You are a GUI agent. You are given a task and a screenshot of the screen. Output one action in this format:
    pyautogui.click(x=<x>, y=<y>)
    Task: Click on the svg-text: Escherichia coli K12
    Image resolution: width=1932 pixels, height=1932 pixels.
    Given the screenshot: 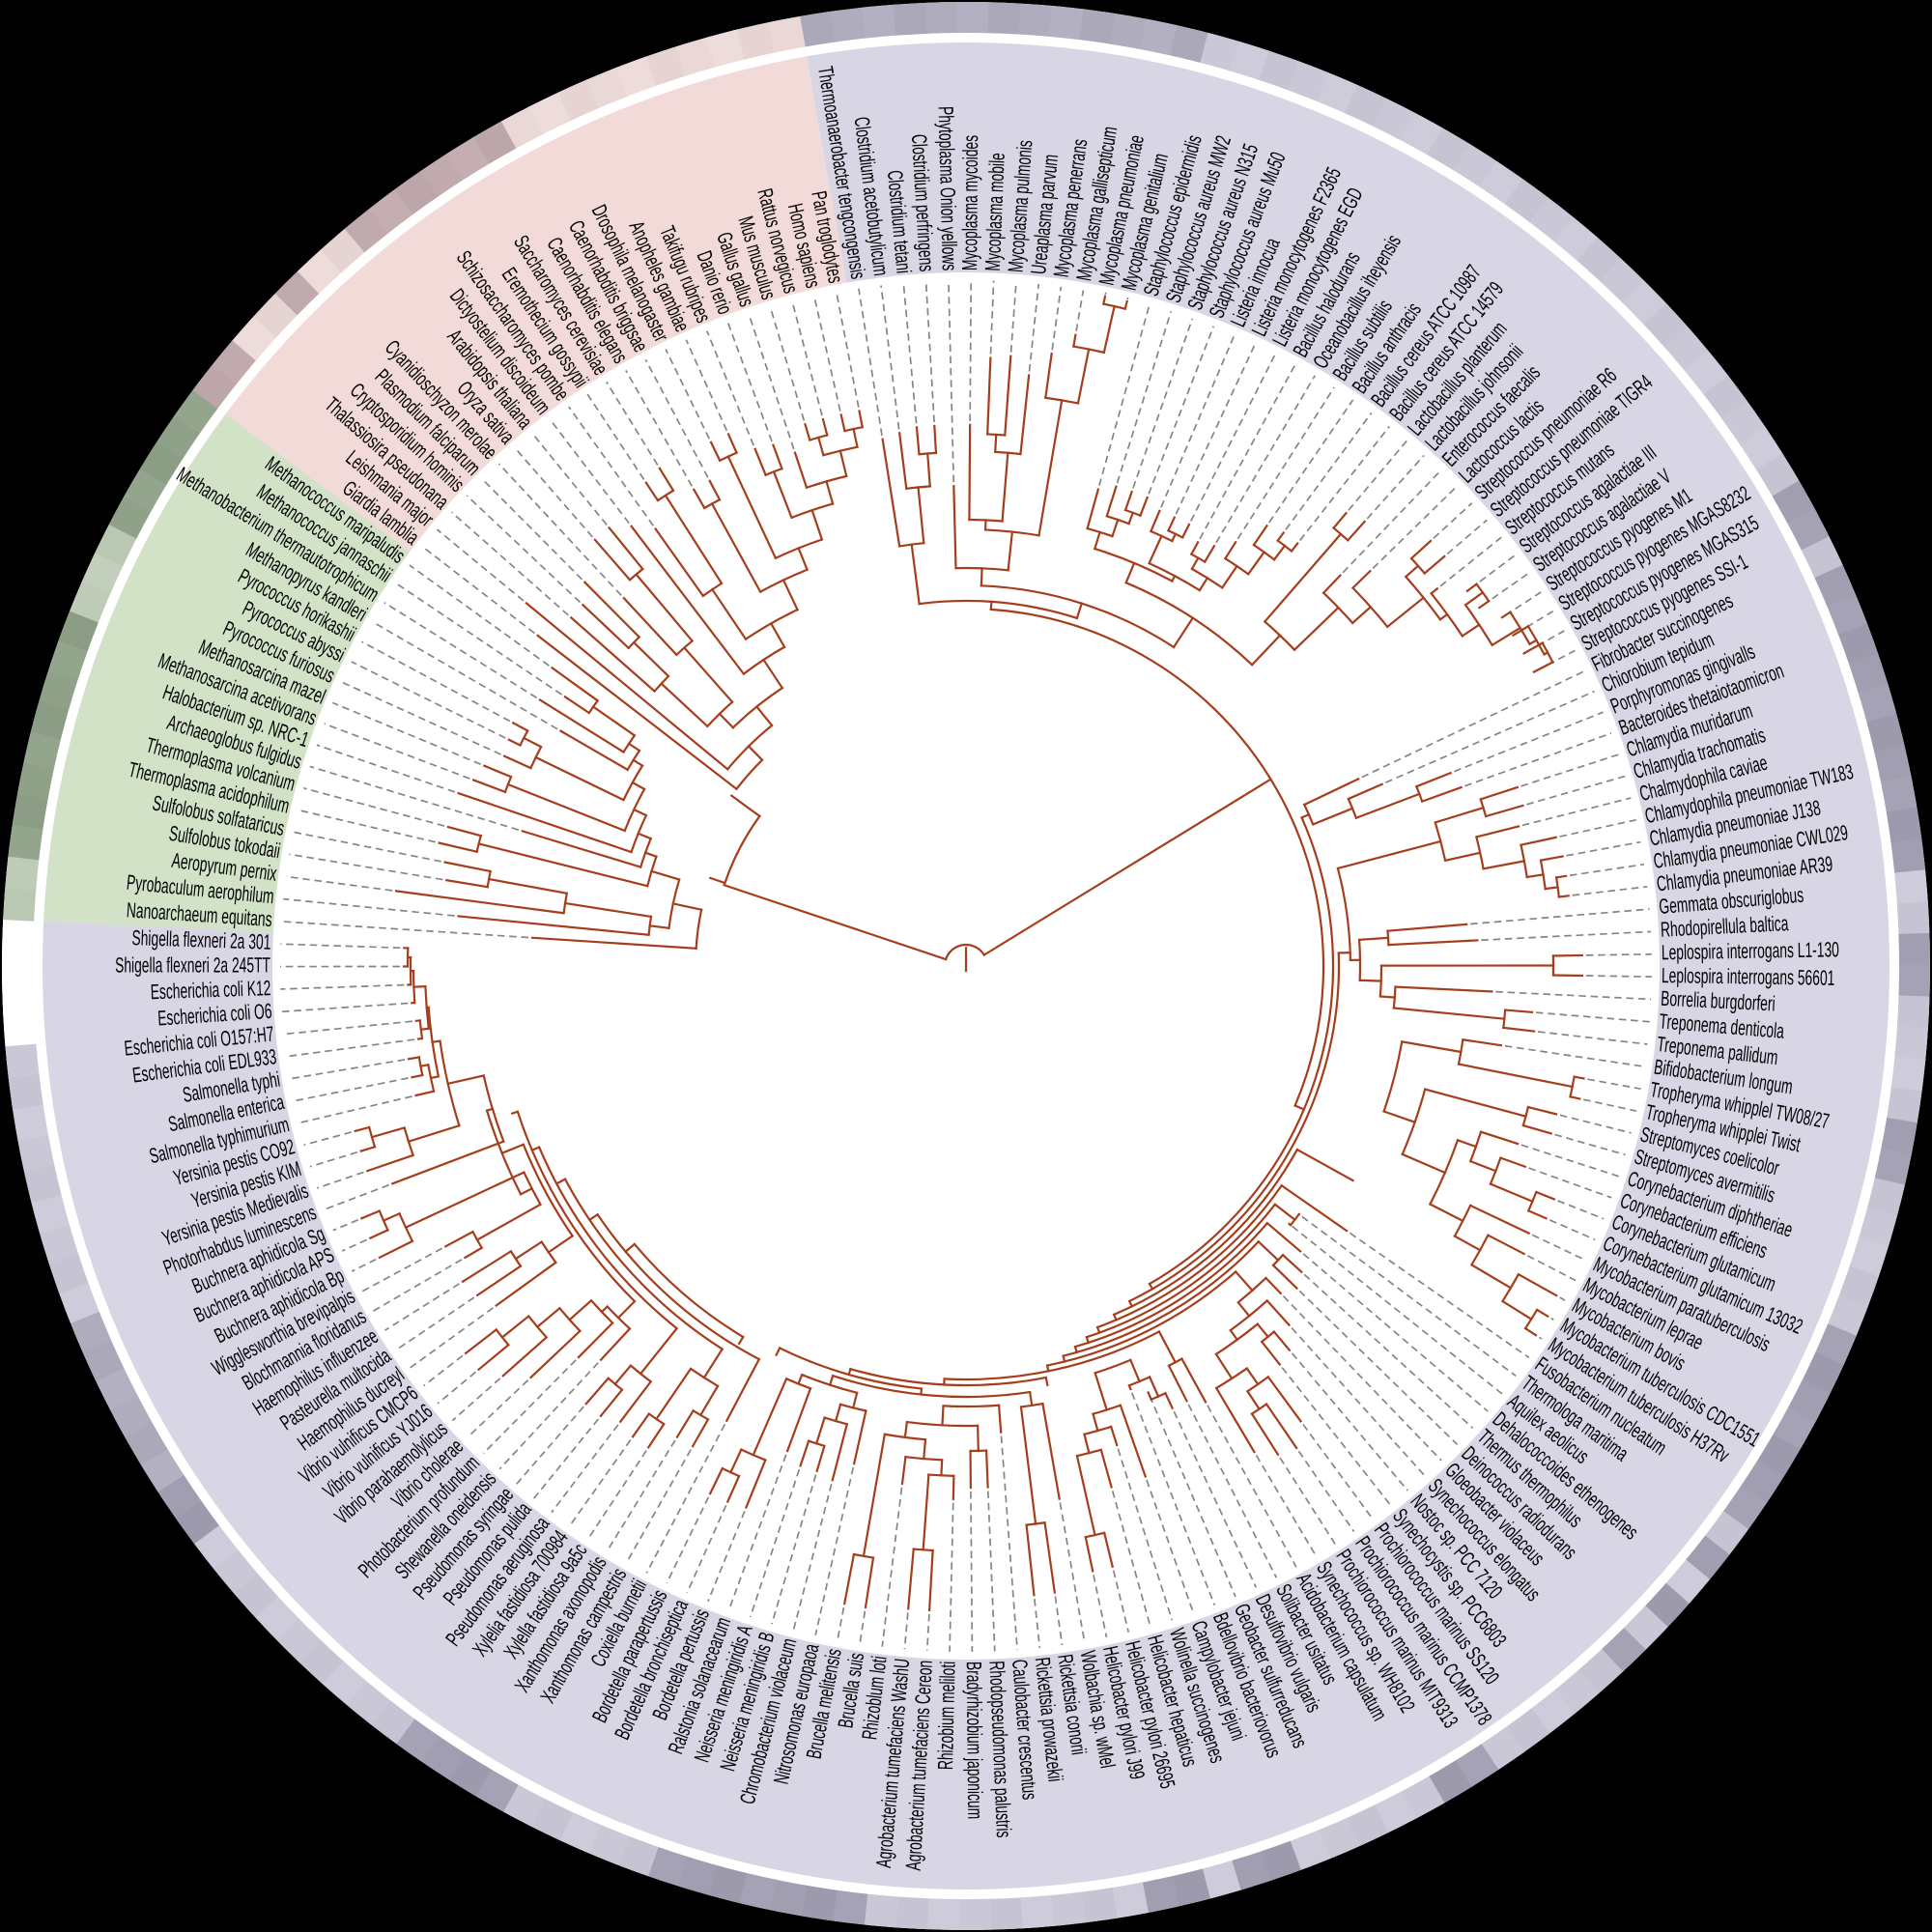 What is the action you would take?
    pyautogui.click(x=210, y=990)
    